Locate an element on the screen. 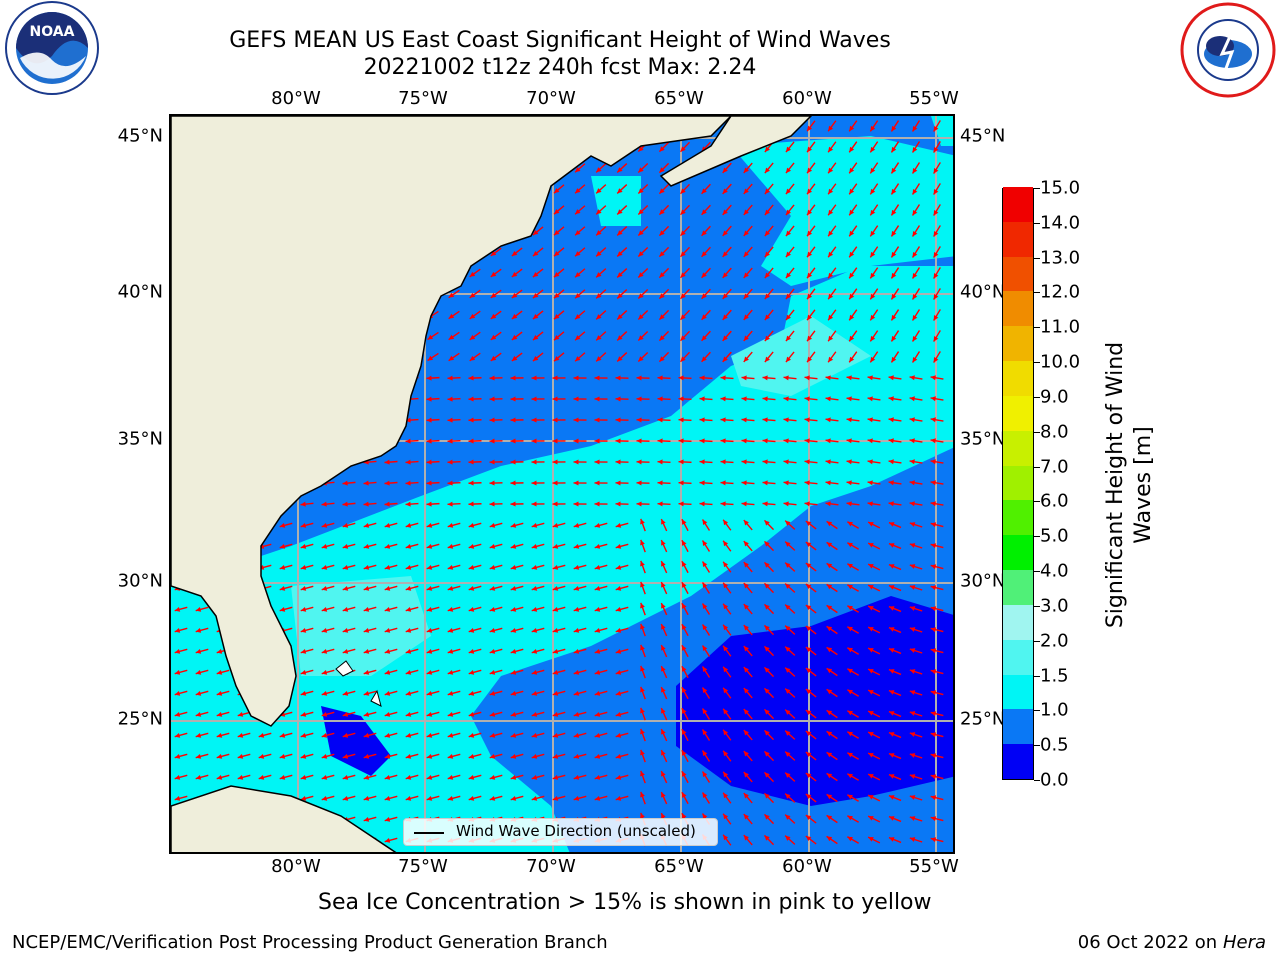 The height and width of the screenshot is (960, 1280). lat-tick-right: 40°N is located at coordinates (983, 292).